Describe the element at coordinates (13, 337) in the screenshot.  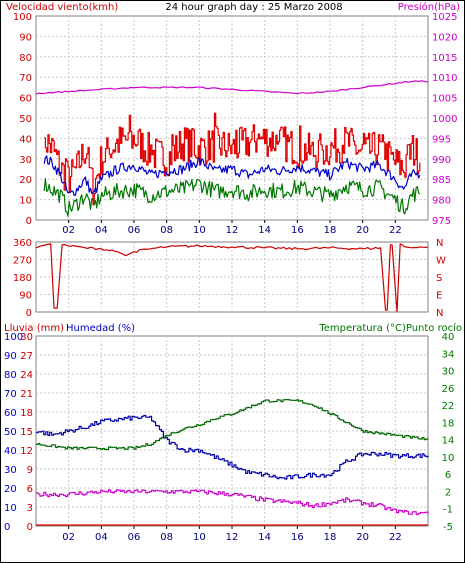
I see `humidity-tick-label: 100` at that location.